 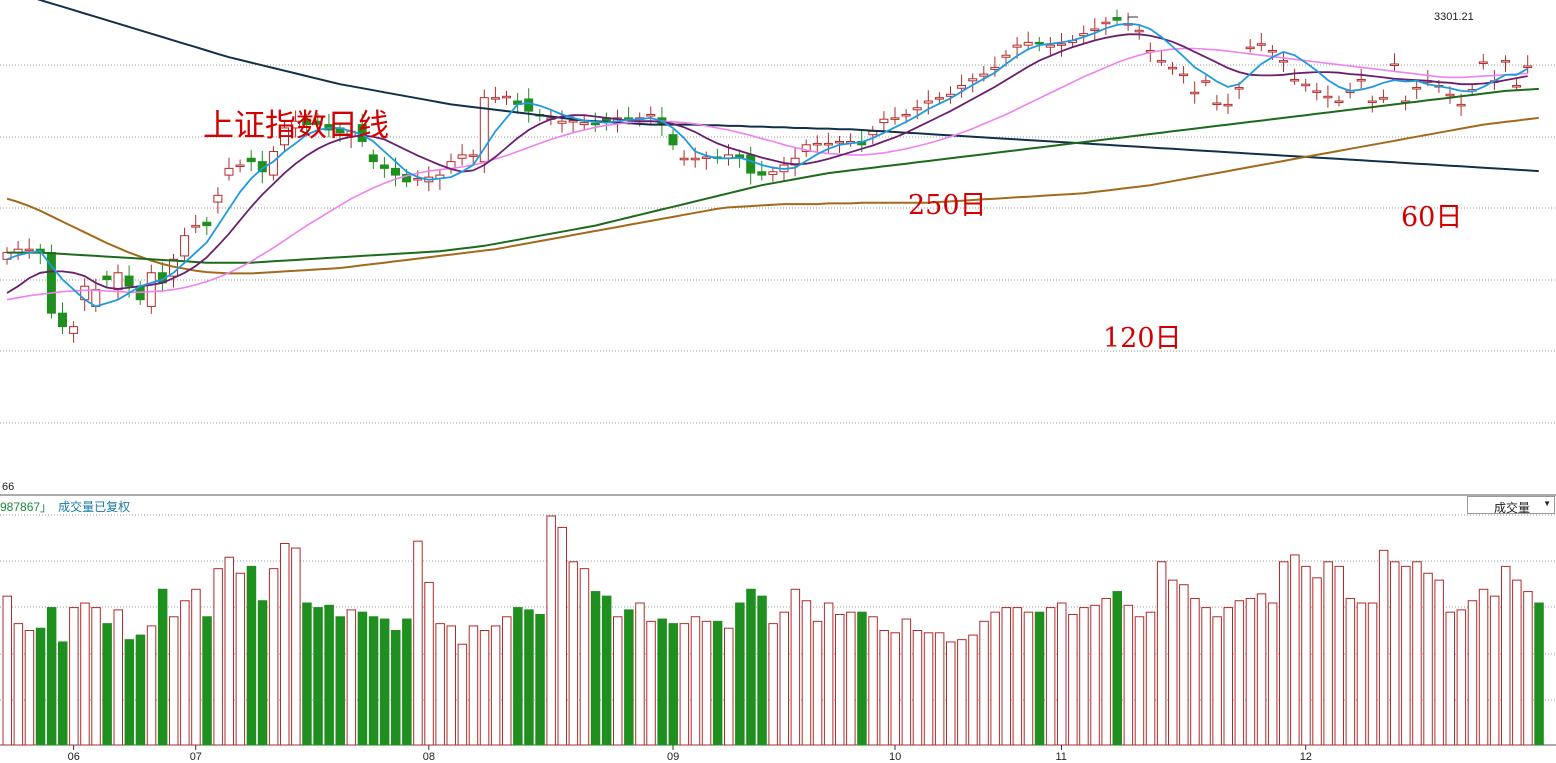 I want to click on time-axis-label: 08, so click(x=429, y=757).